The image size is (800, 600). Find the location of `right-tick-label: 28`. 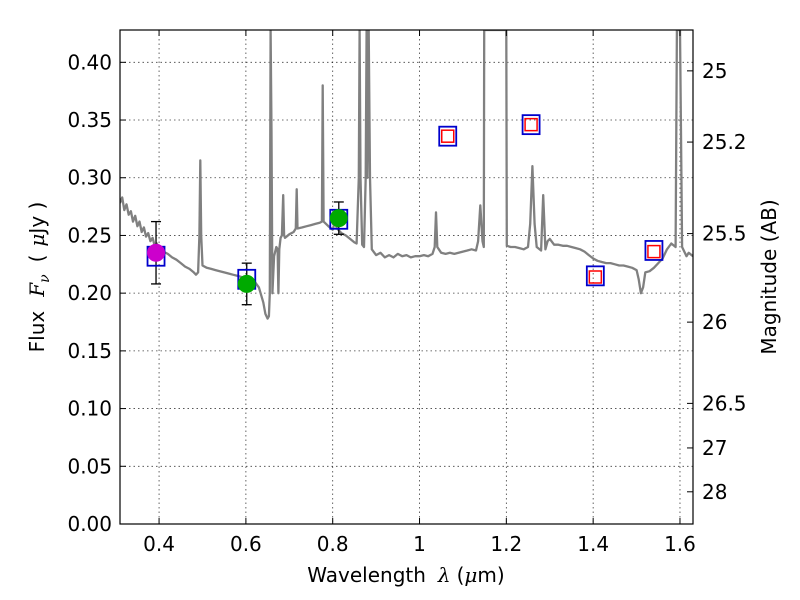

right-tick-label: 28 is located at coordinates (714, 492).